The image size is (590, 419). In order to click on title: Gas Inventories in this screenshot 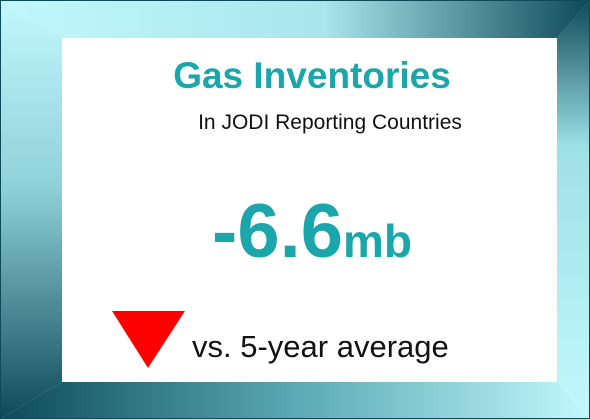, I will do `click(312, 75)`.